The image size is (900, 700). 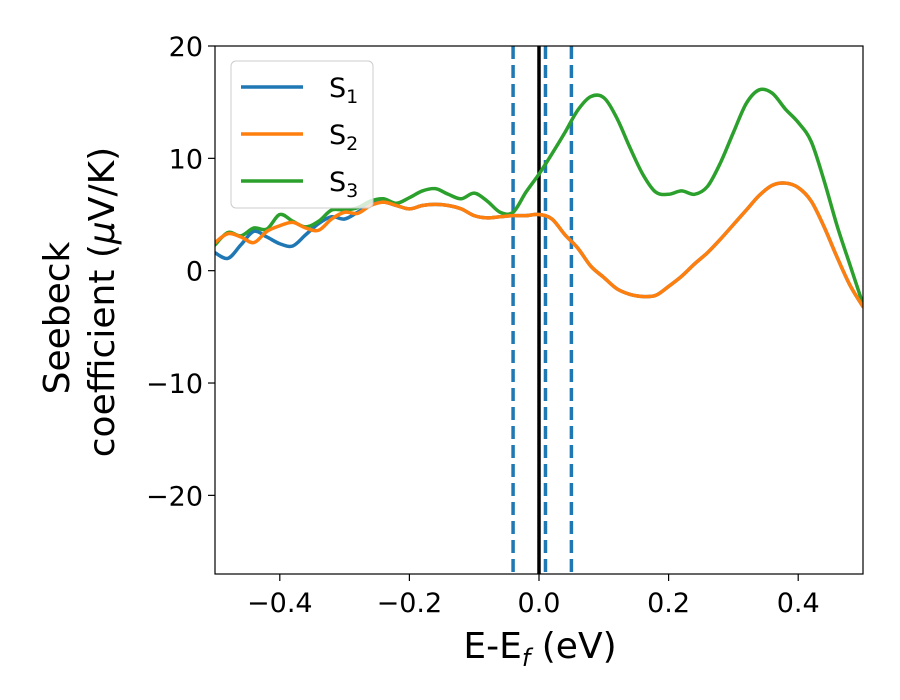 What do you see at coordinates (280, 603) in the screenshot?
I see `x-tick-label: −0.4` at bounding box center [280, 603].